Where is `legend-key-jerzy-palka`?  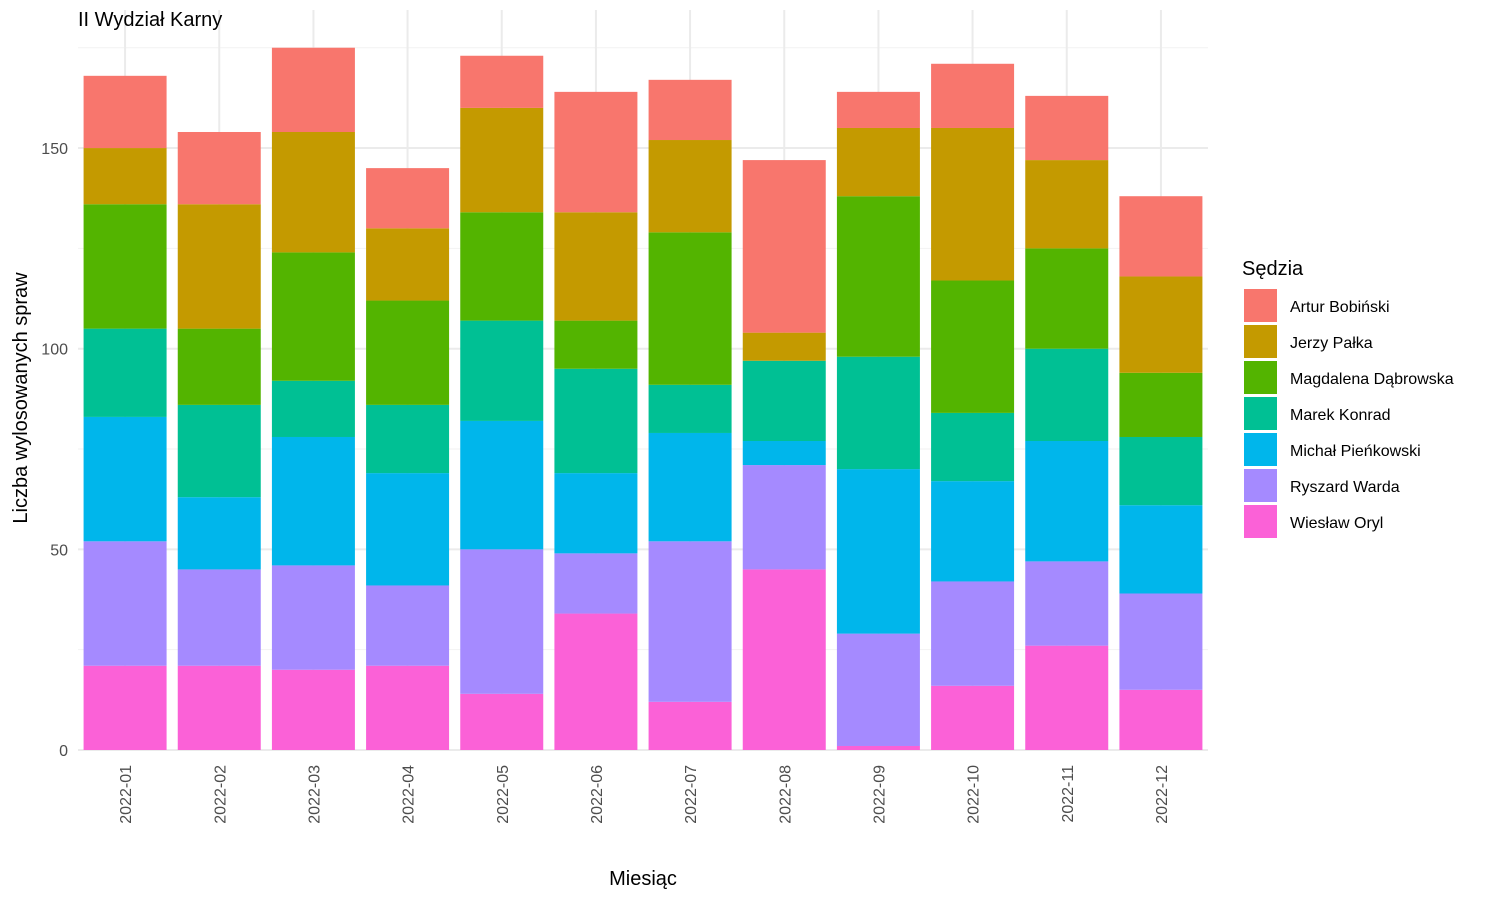 legend-key-jerzy-palka is located at coordinates (1260, 341).